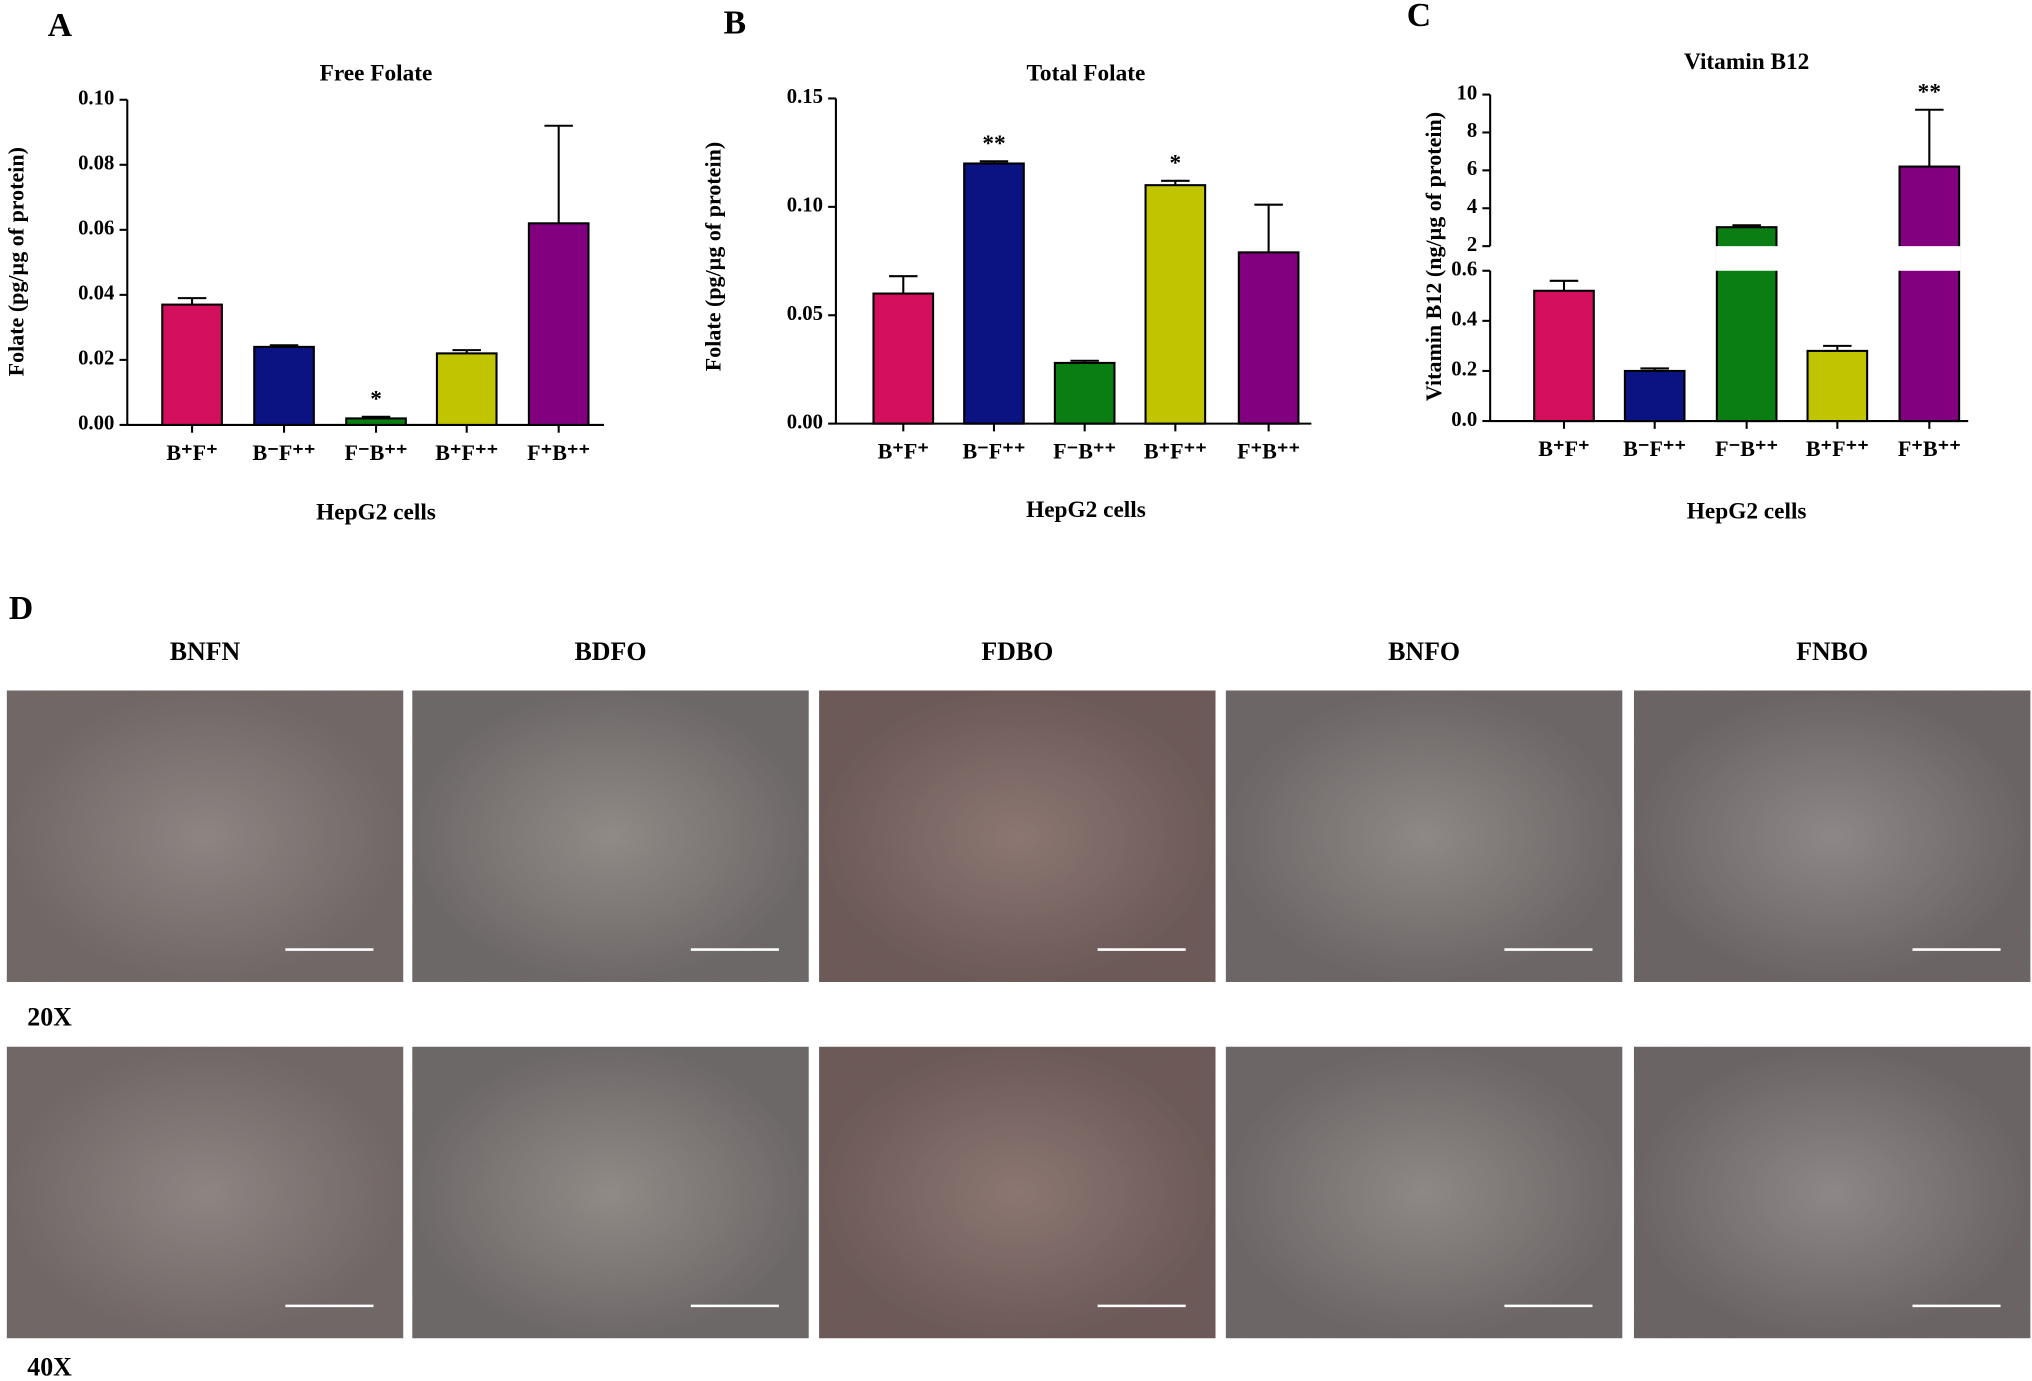  I want to click on y-tick-label: 0.0, so click(1464, 420).